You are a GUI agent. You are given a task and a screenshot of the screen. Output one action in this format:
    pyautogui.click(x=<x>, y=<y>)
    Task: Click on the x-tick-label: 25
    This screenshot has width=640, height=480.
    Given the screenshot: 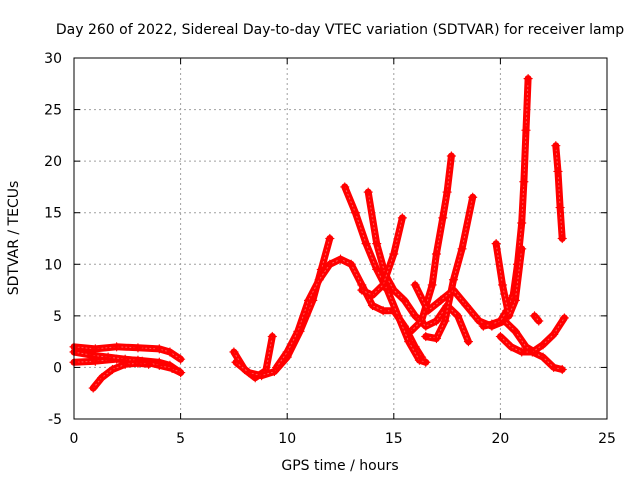 What is the action you would take?
    pyautogui.click(x=607, y=439)
    